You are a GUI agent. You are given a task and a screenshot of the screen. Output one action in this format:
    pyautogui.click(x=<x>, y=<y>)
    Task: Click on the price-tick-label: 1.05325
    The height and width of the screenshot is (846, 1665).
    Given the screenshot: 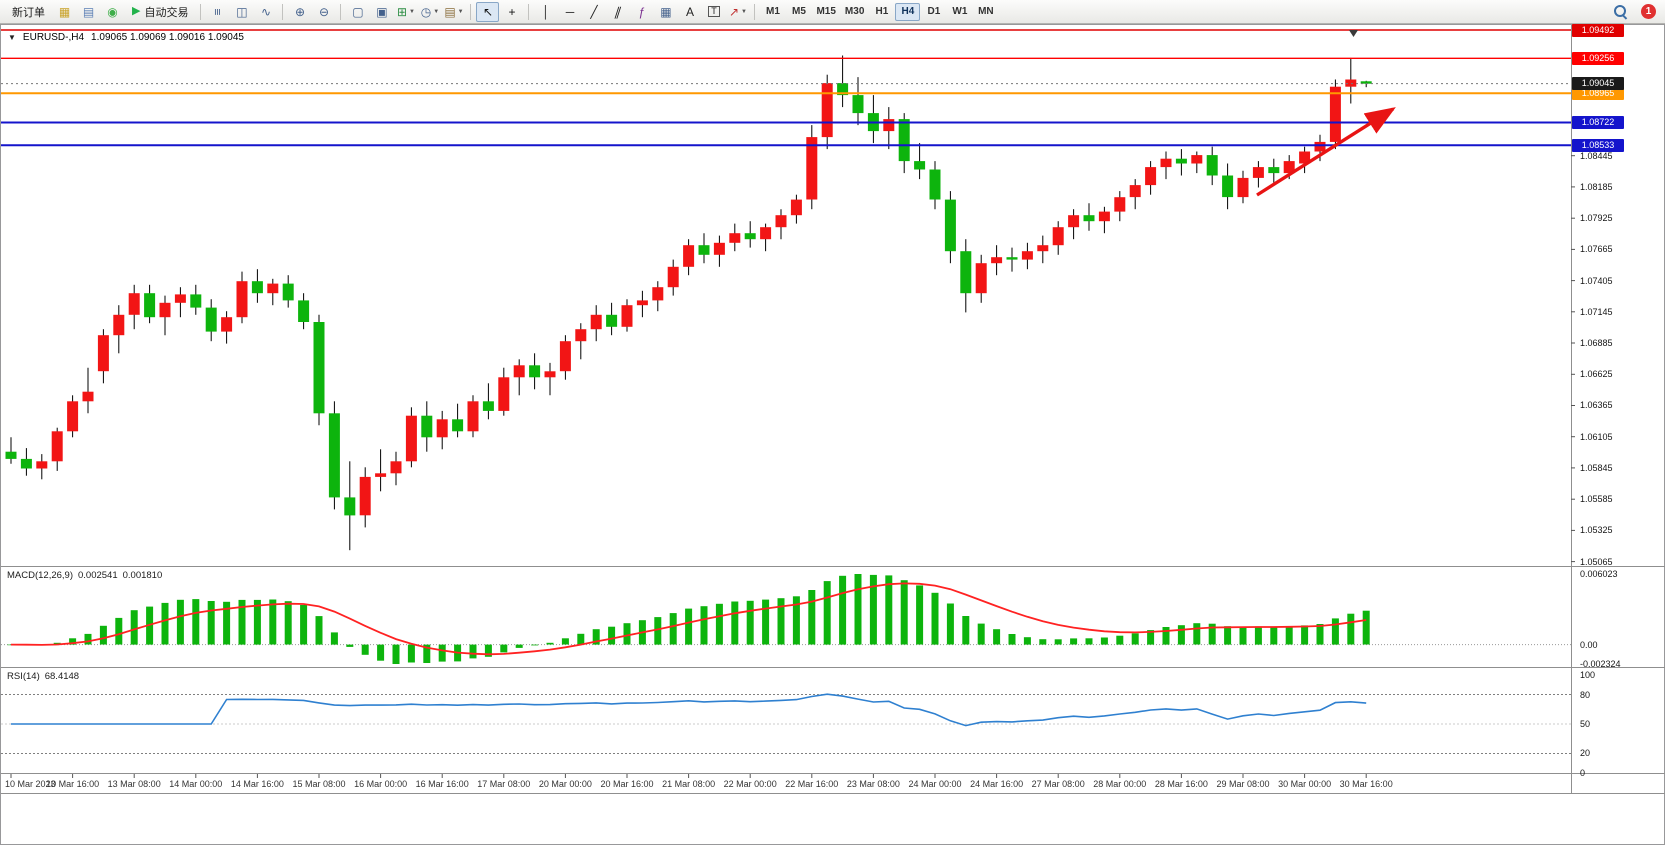 What is the action you would take?
    pyautogui.click(x=1596, y=530)
    